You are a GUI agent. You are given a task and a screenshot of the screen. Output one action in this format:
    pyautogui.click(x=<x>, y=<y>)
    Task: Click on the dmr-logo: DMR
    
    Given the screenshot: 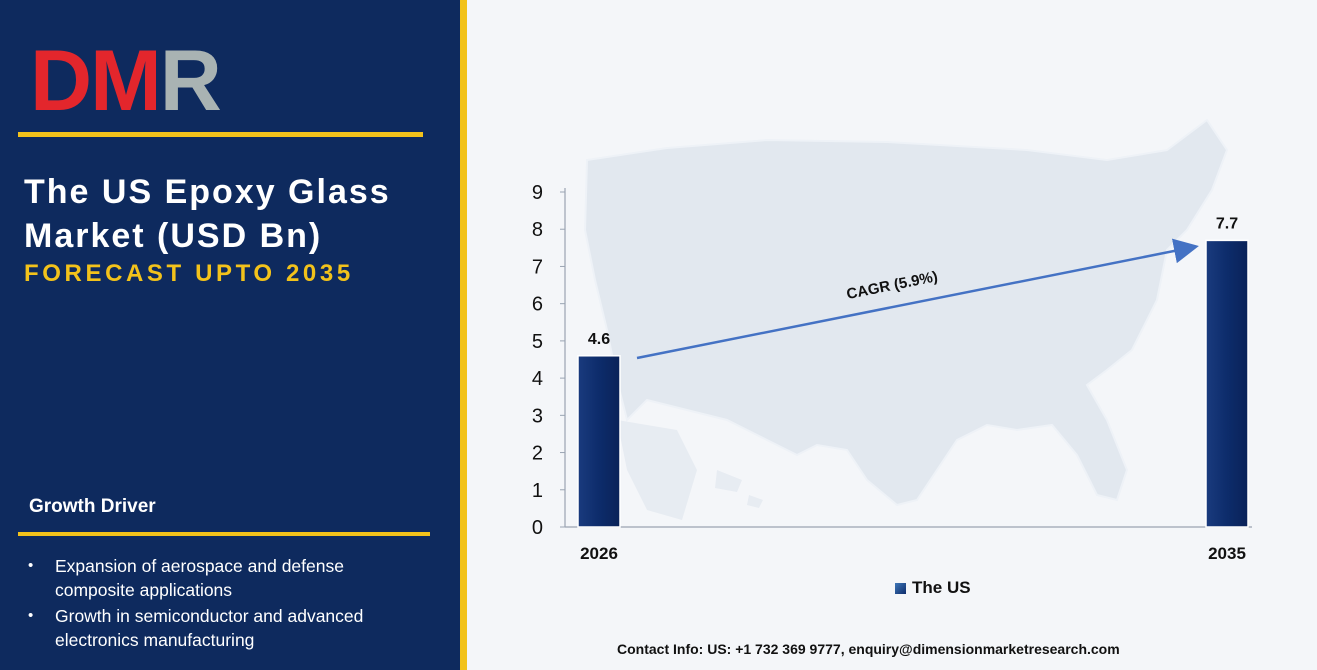 What is the action you would take?
    pyautogui.click(x=126, y=79)
    